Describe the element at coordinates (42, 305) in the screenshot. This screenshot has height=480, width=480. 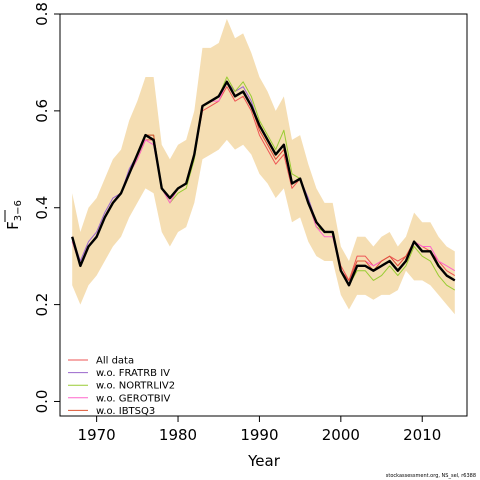
I see `y-tick-label: 0.2` at that location.